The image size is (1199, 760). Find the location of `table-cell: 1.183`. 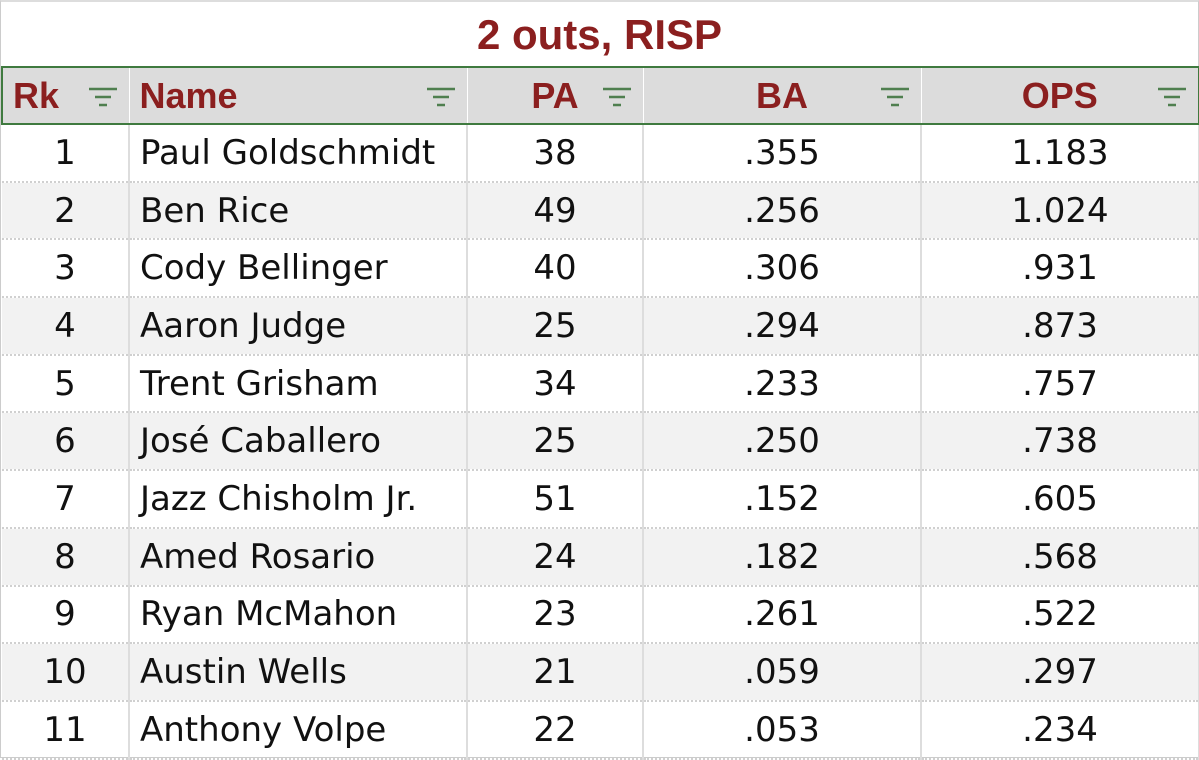

table-cell: 1.183 is located at coordinates (1060, 153).